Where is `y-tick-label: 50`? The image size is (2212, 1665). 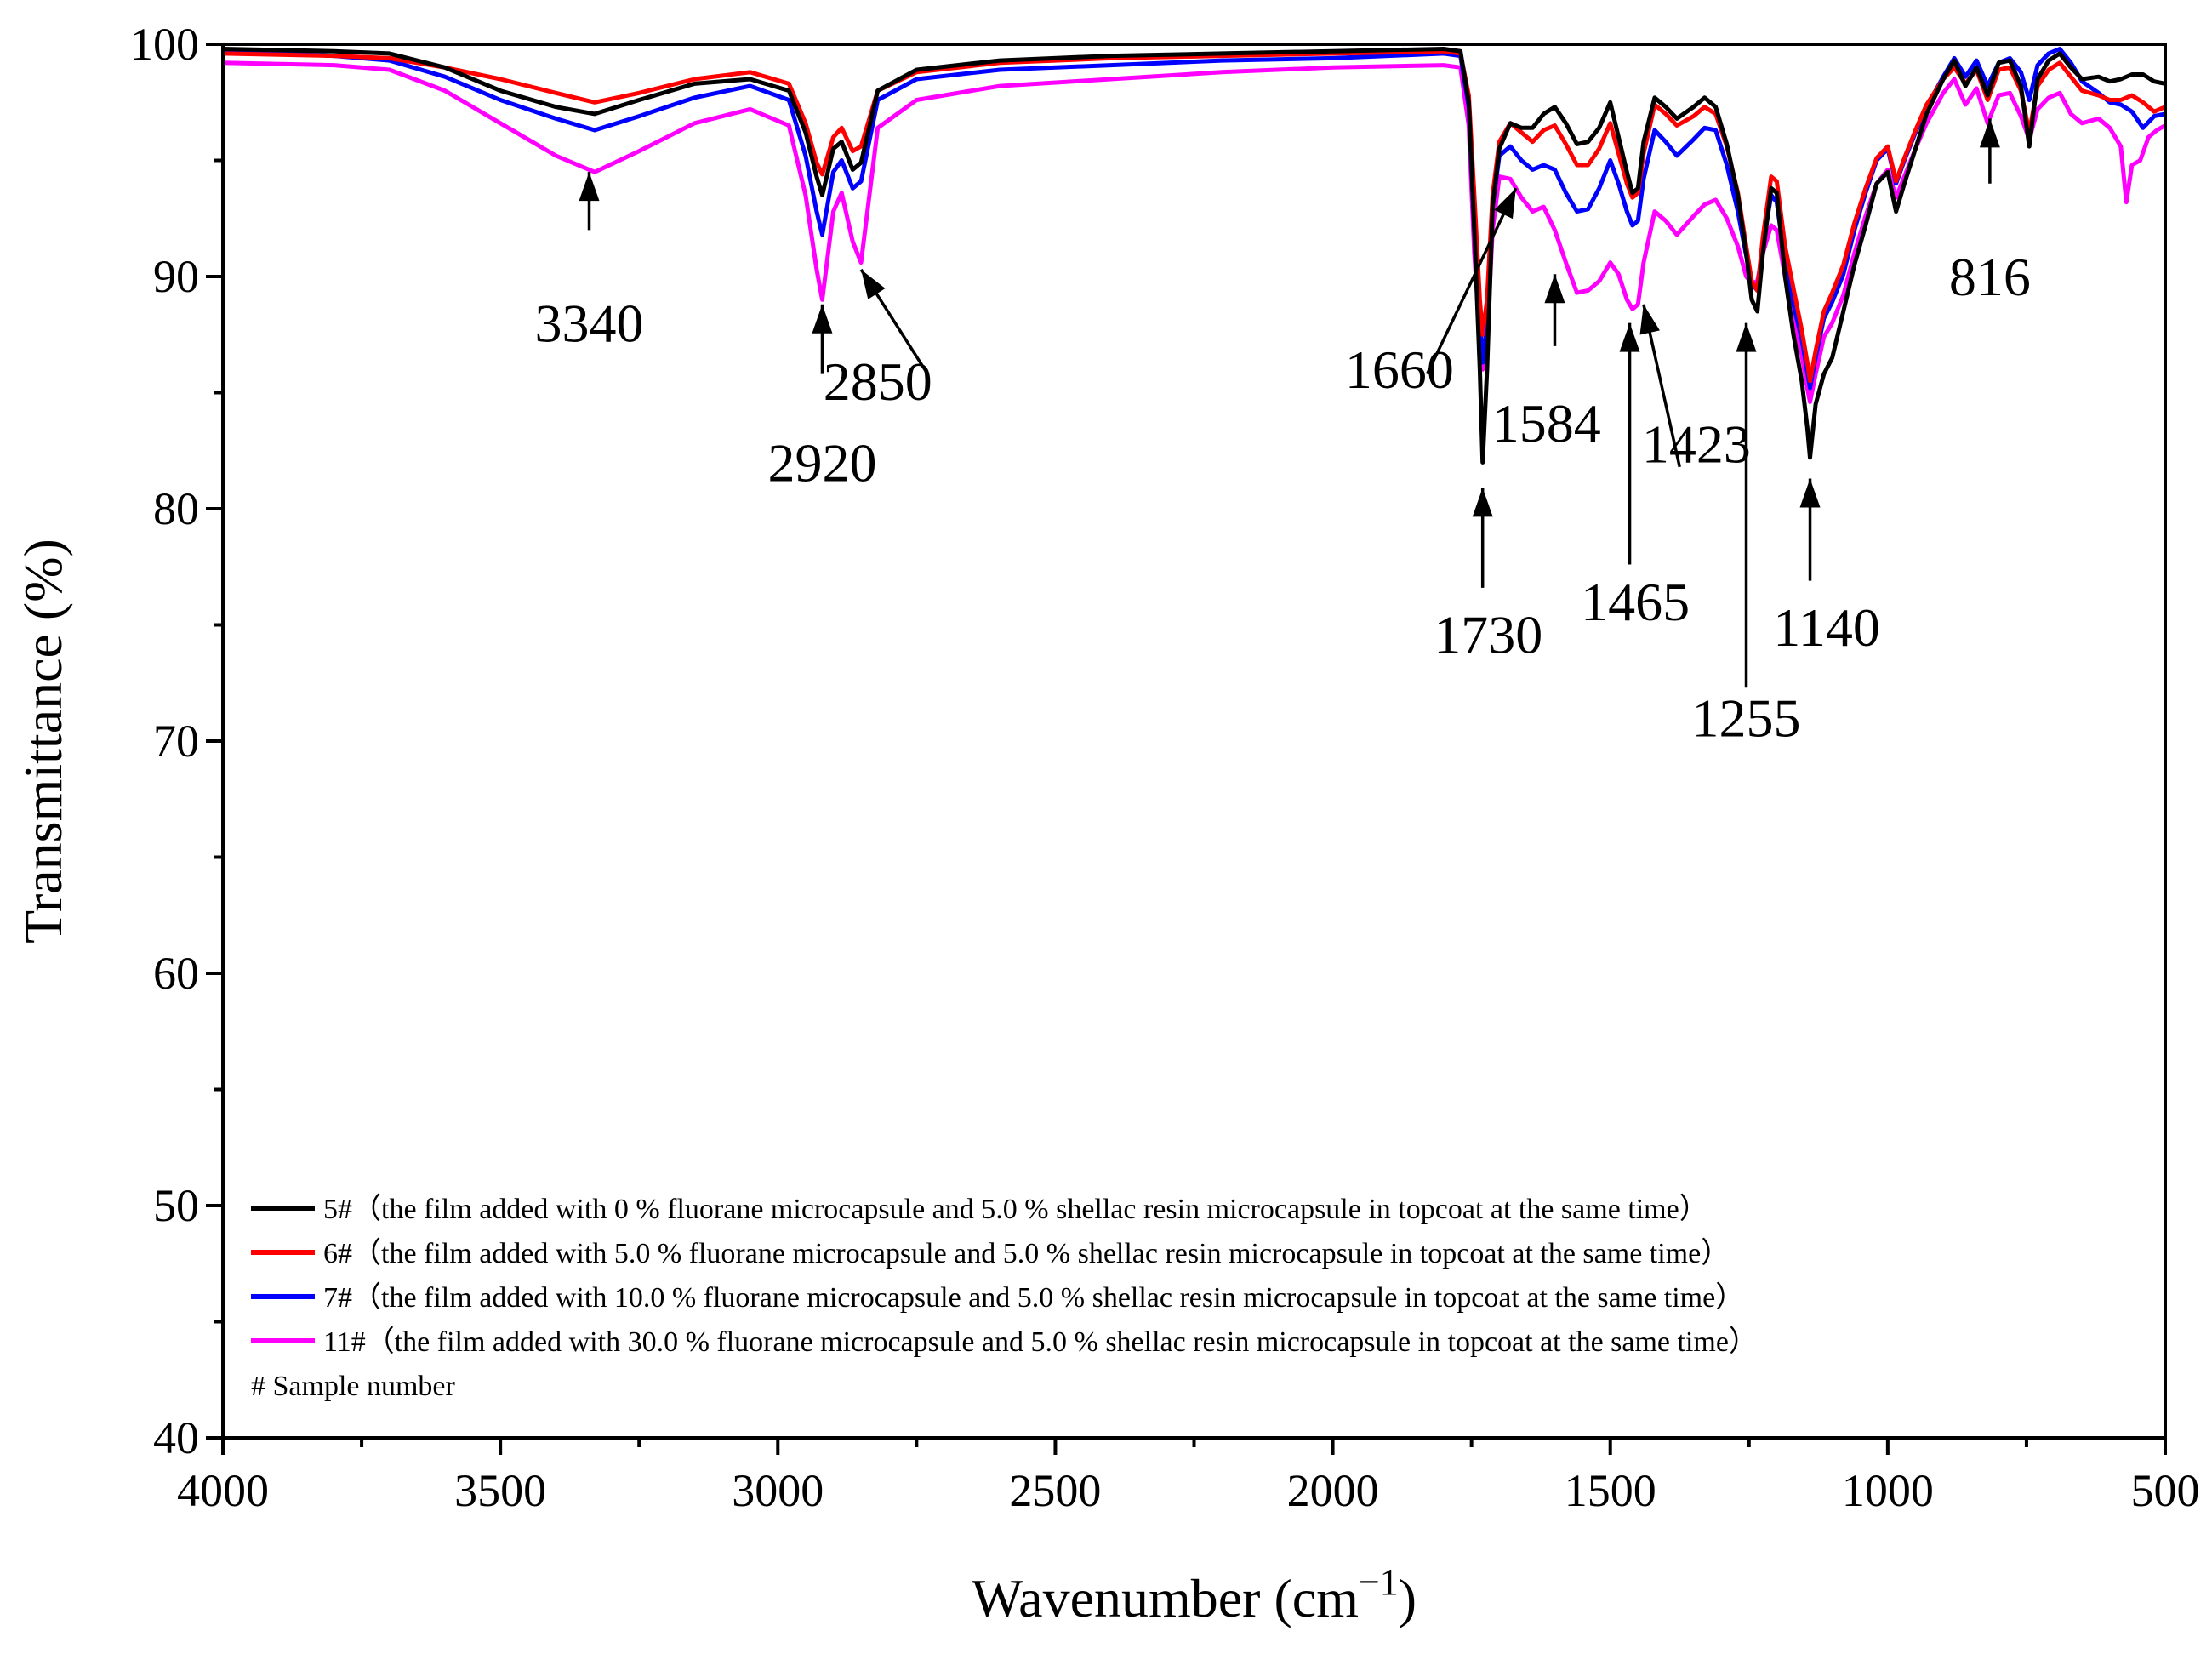 y-tick-label: 50 is located at coordinates (176, 1205).